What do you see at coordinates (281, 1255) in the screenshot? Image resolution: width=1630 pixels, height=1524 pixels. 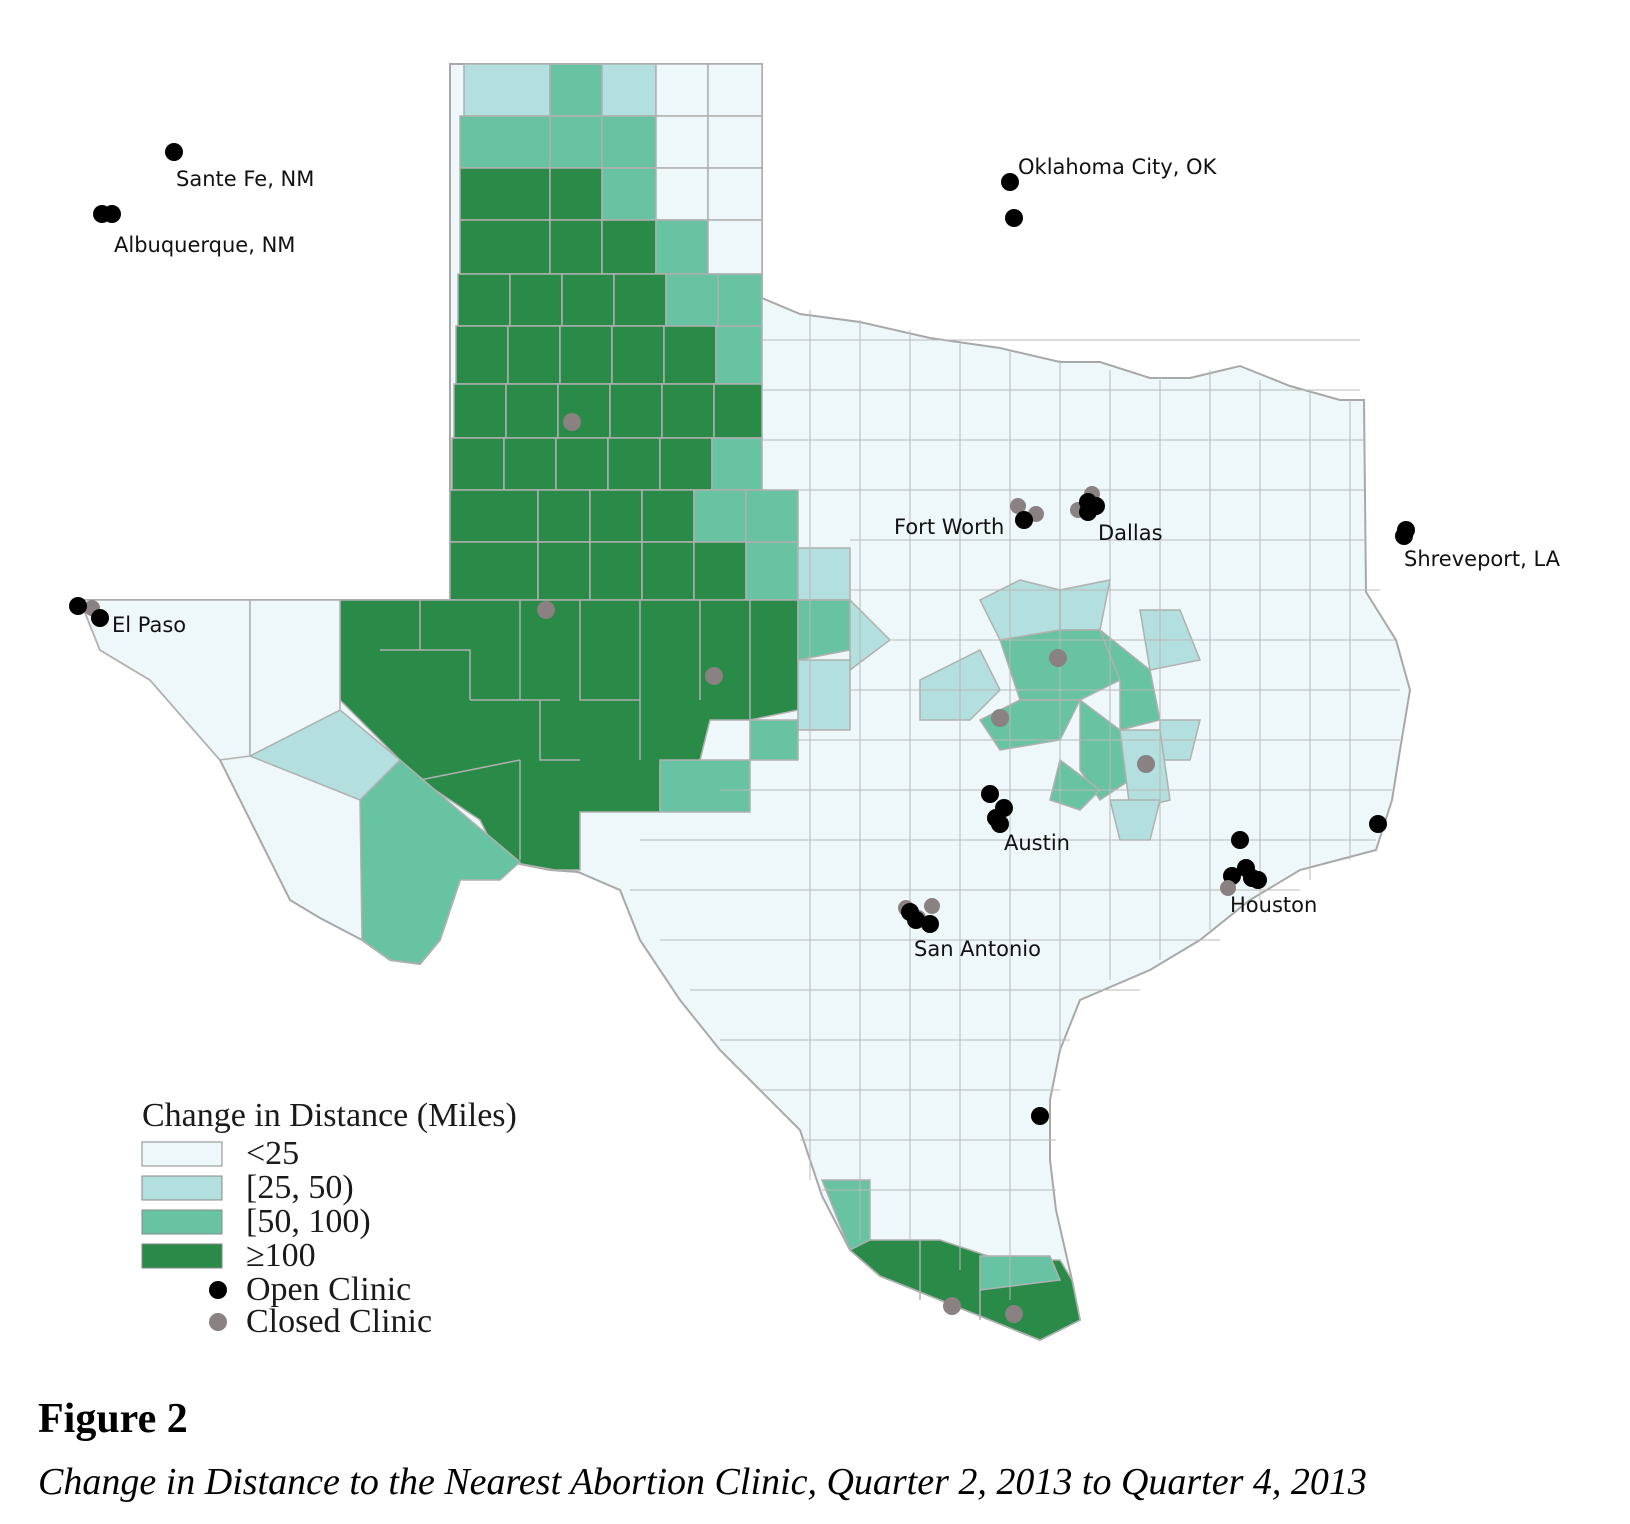 I see `legend-label-gte100: ≥100` at bounding box center [281, 1255].